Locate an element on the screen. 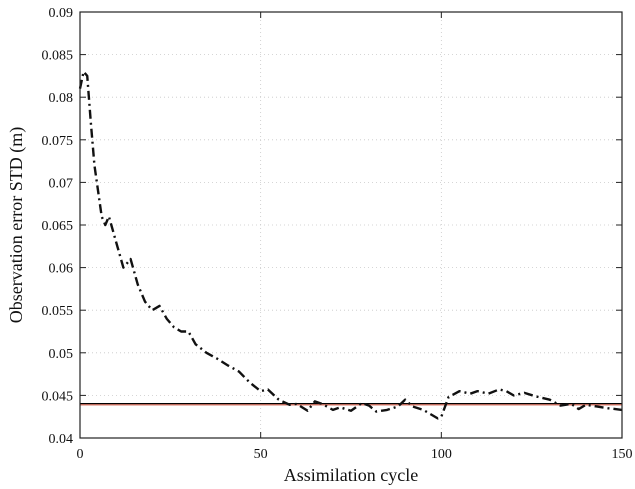 The height and width of the screenshot is (489, 635). y-tick-label: 0.04 is located at coordinates (61, 439).